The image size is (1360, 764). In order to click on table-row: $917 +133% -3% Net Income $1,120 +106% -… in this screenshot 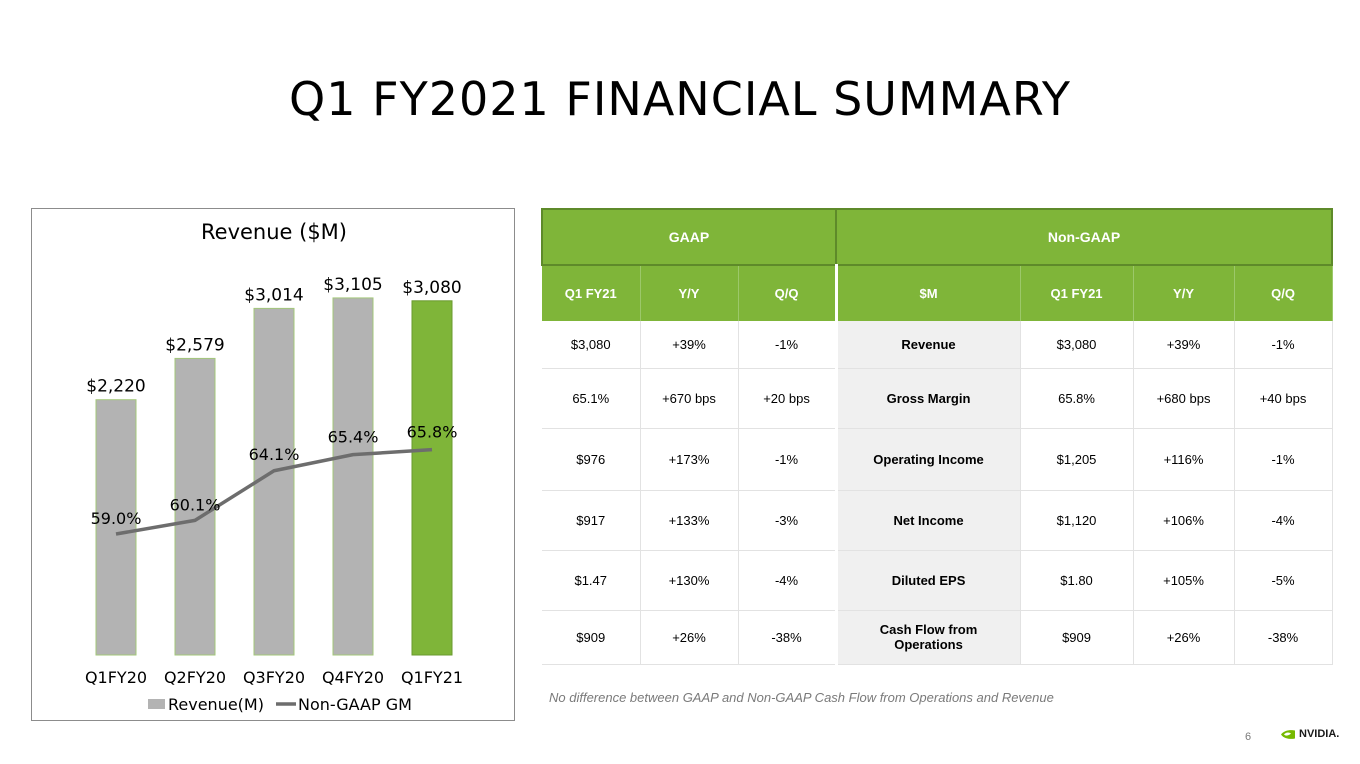, I will do `click(937, 520)`.